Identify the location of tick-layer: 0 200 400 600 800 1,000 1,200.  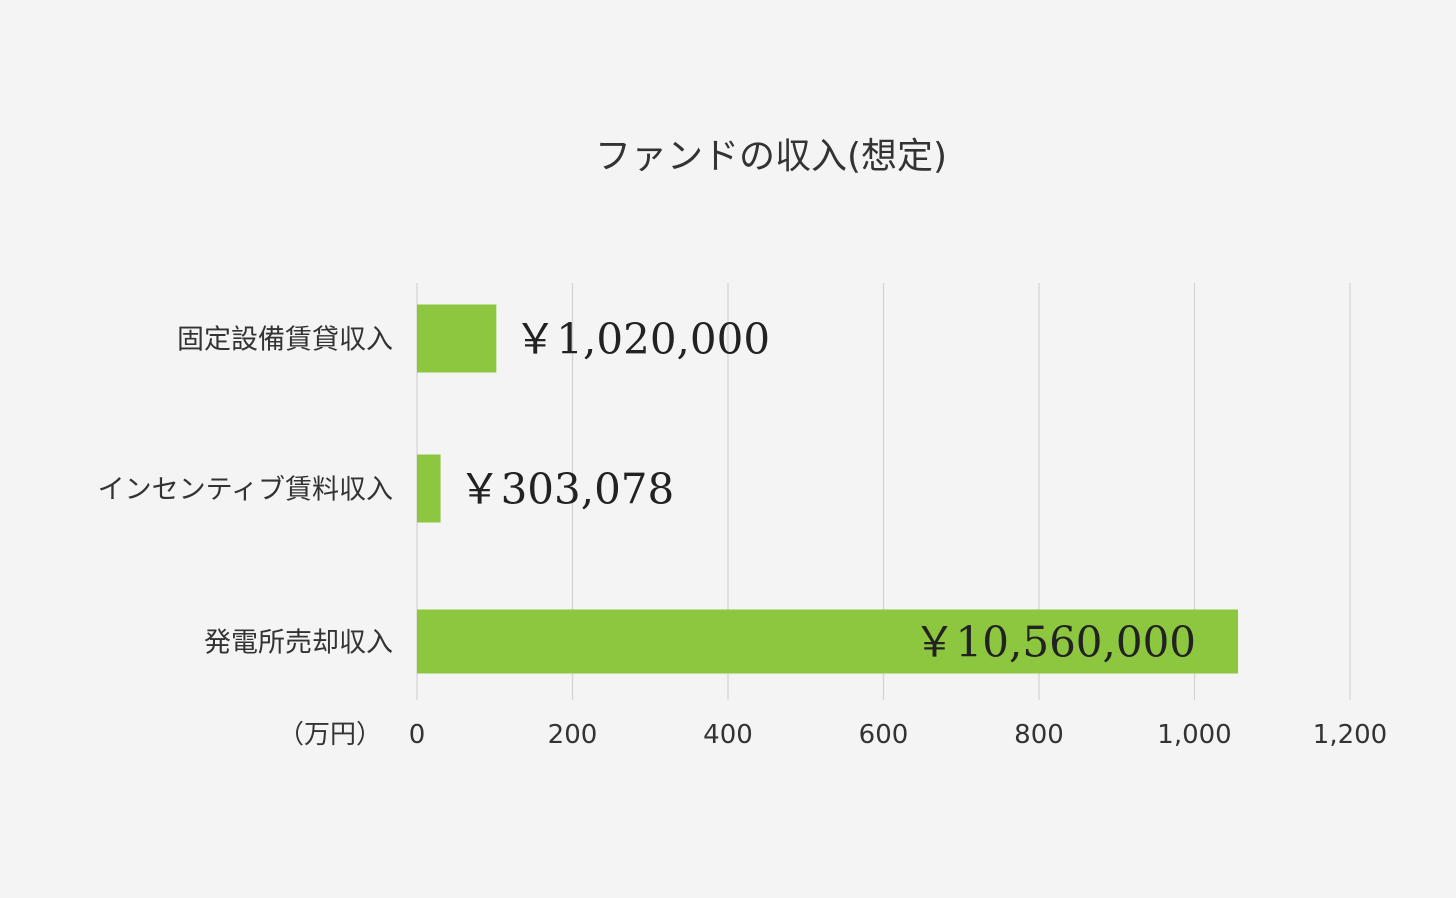
(898, 735).